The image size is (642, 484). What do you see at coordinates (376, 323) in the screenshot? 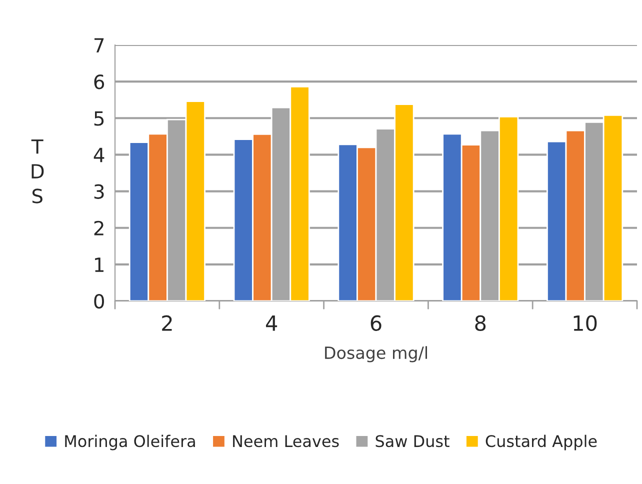
I see `x-tick-label: 6` at bounding box center [376, 323].